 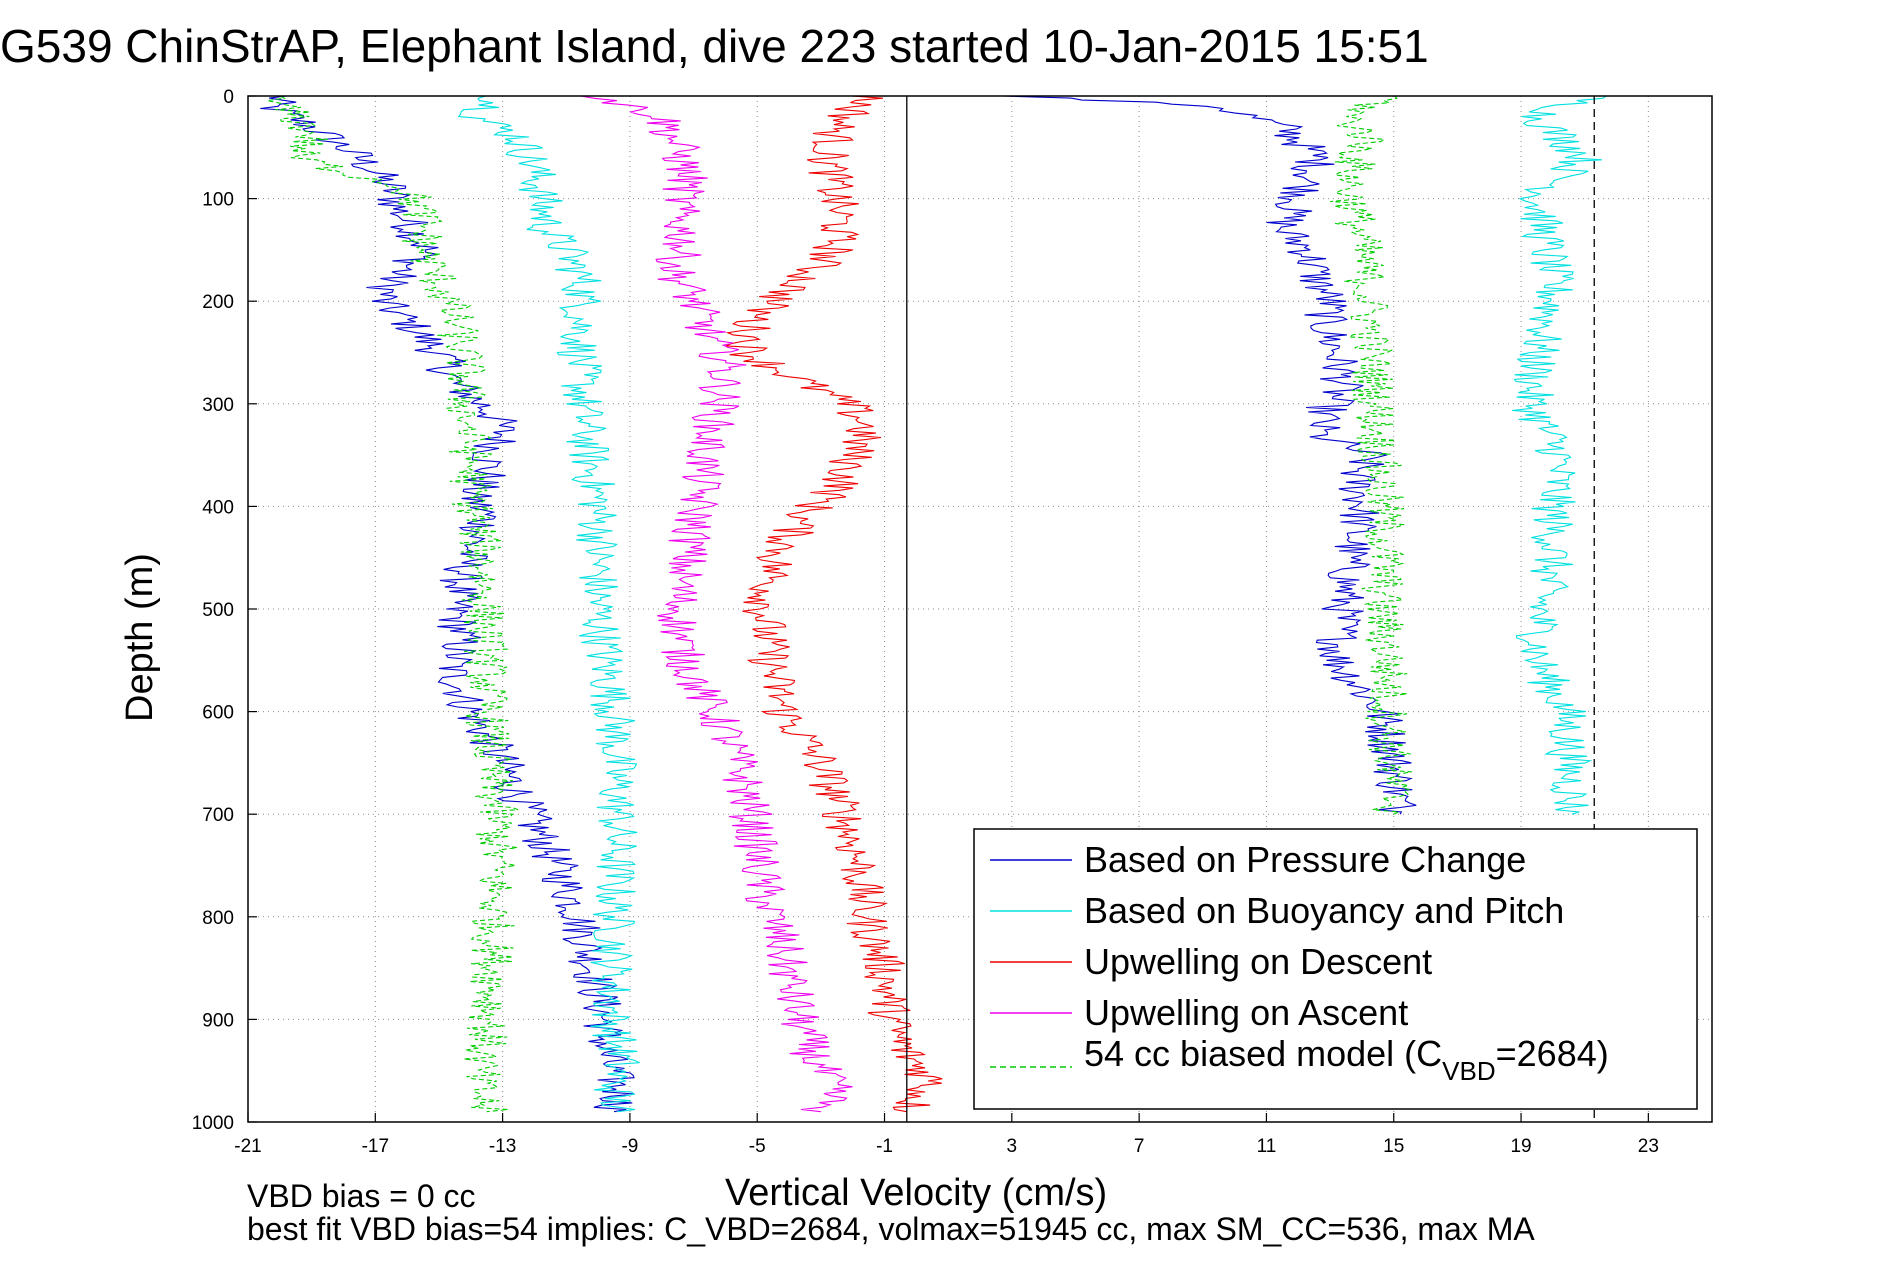 I want to click on y-axis-ticks: 0 100 200 300 400 500 600 700 800 900 1000, so click(x=224, y=610).